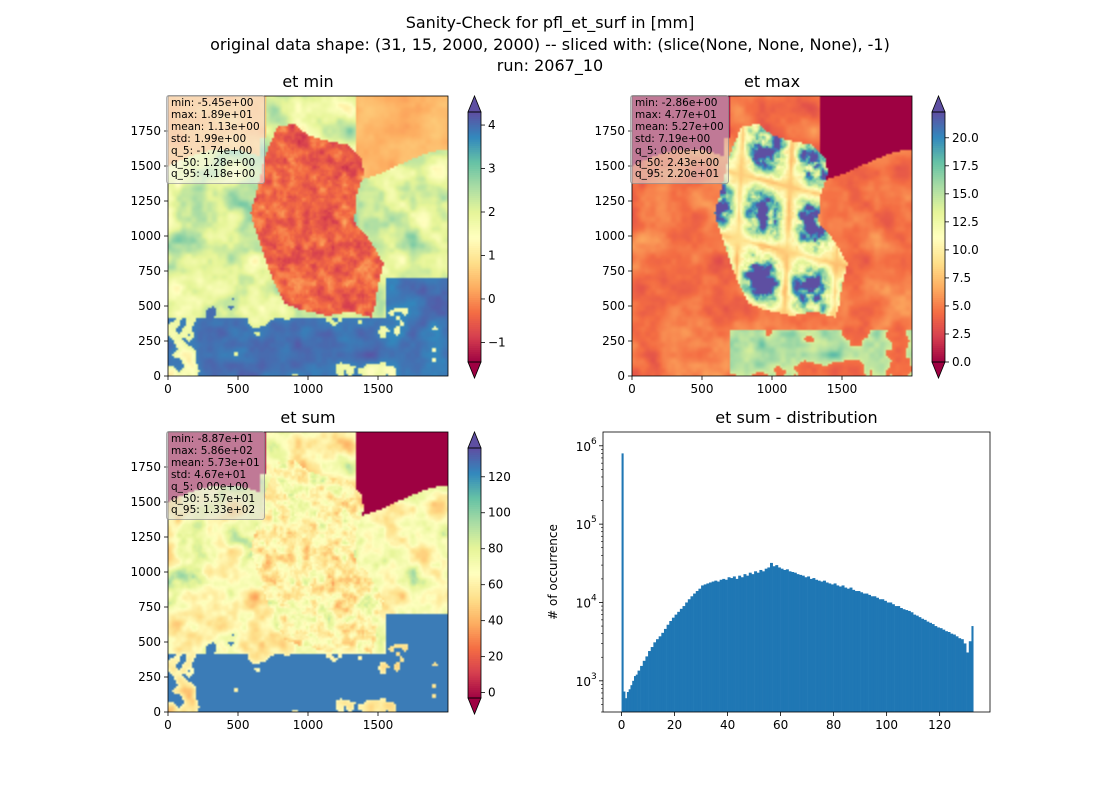  What do you see at coordinates (212, 439) in the screenshot?
I see `stat-line: min: -8.87e+01` at bounding box center [212, 439].